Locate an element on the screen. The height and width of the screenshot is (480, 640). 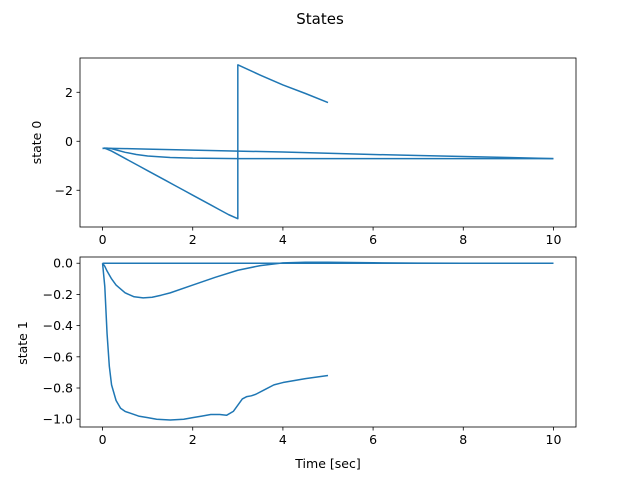
y-tick-label: 0 is located at coordinates (69, 141).